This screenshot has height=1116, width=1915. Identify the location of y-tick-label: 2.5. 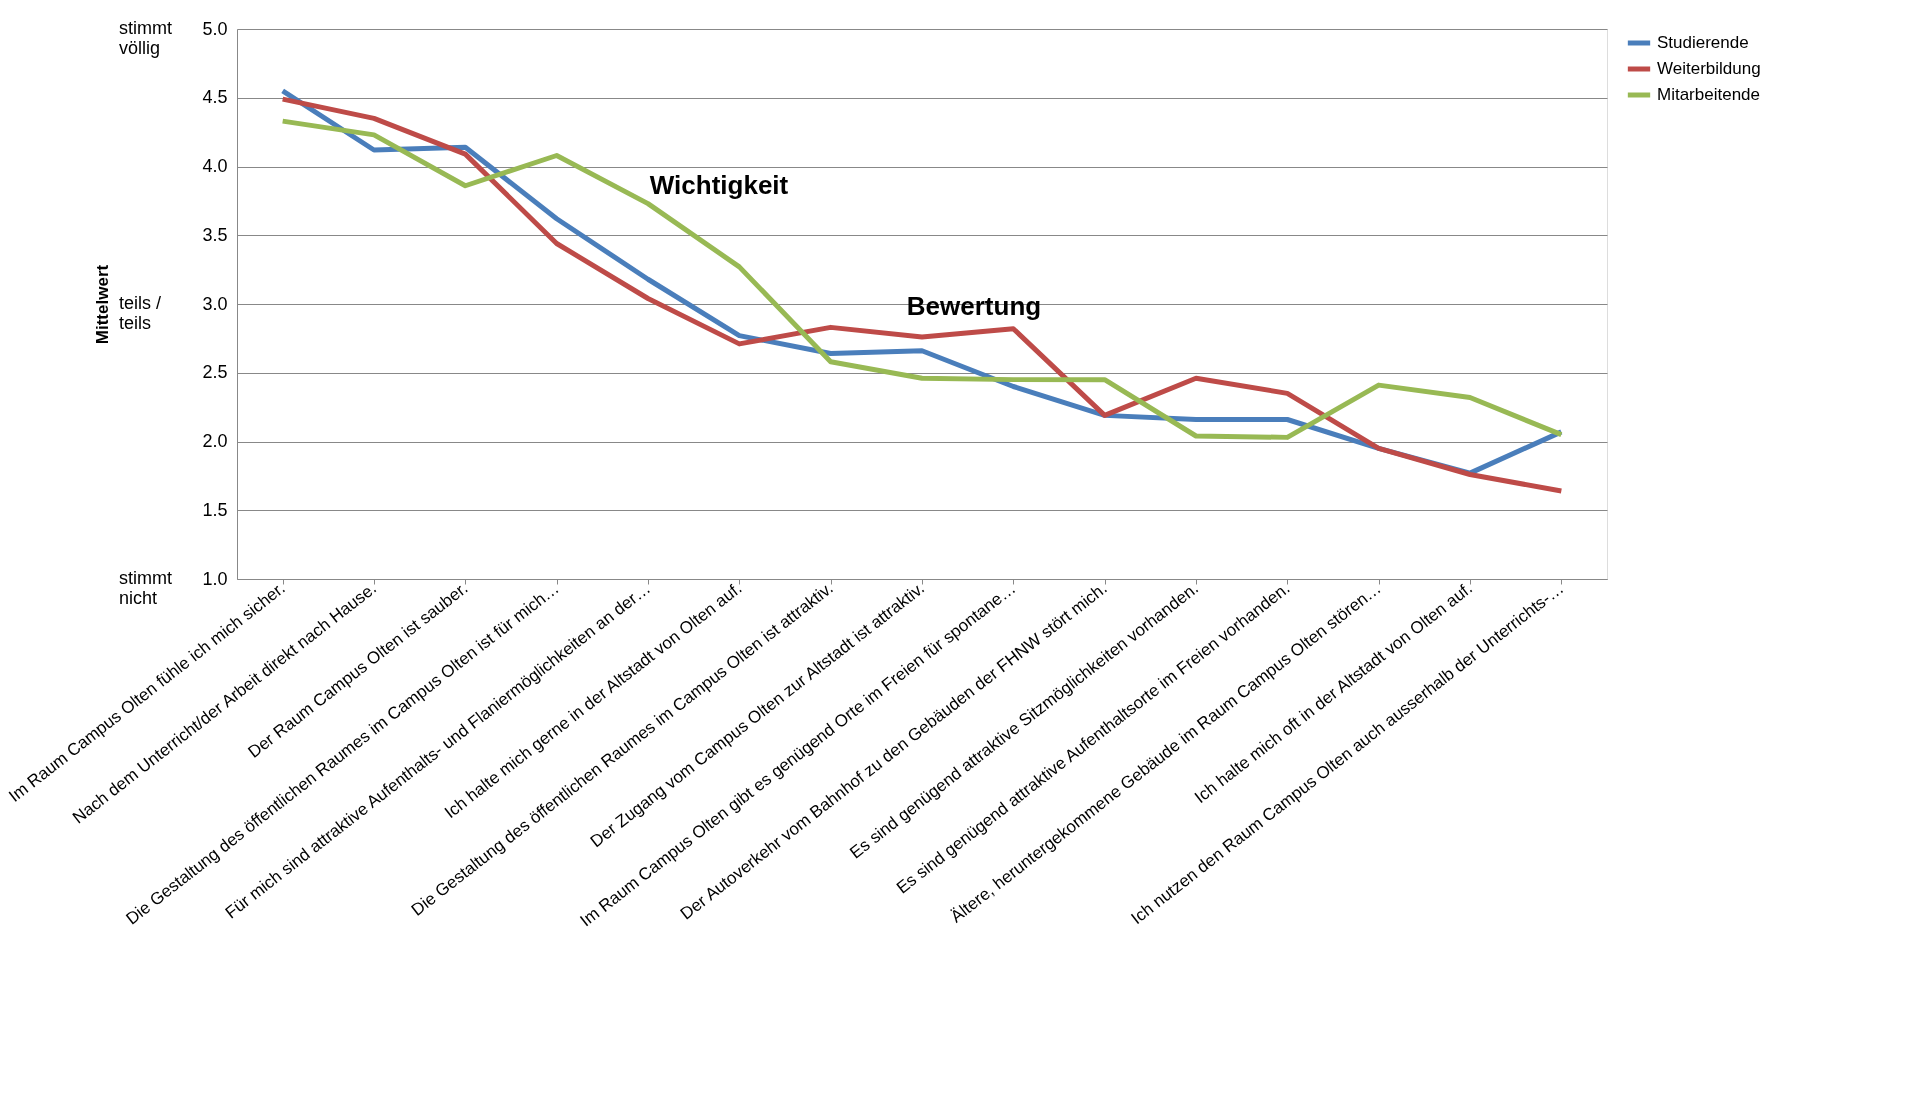
(215, 372).